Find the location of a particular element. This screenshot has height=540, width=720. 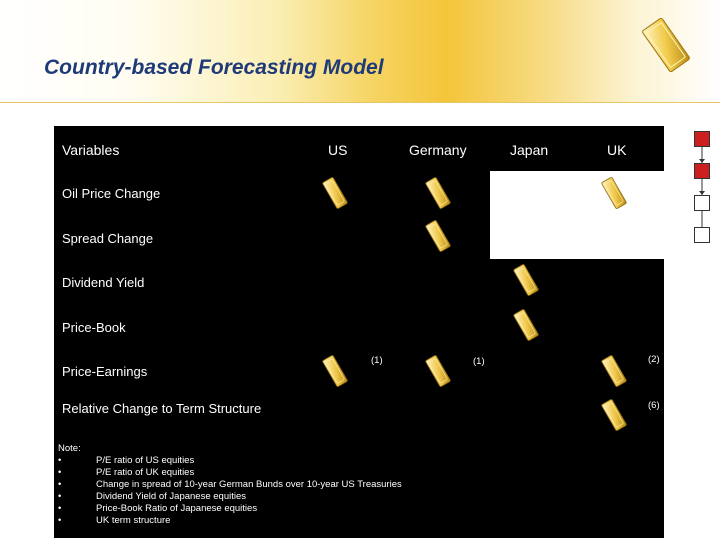

note-item: • Price-Book Ratio of Japanese equities is located at coordinates (157, 508).